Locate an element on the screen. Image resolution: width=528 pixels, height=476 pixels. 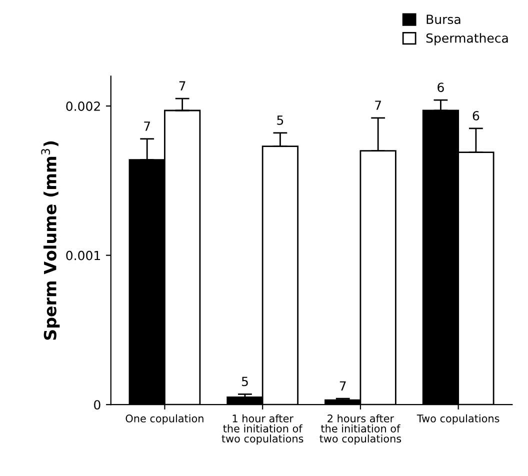
y-axis-title: Sperm Volume (mm$^{3}$) is located at coordinates (50, 240).